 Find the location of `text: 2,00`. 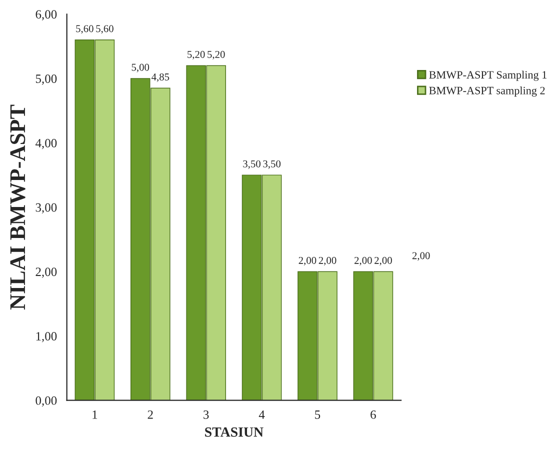

text: 2,00 is located at coordinates (421, 256).